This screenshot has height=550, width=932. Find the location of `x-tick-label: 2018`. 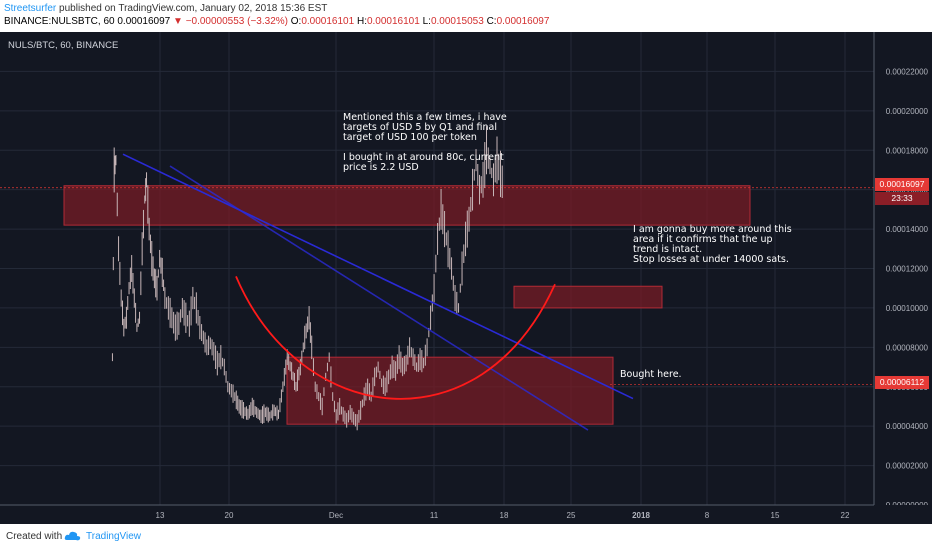

x-tick-label: 2018 is located at coordinates (641, 515).